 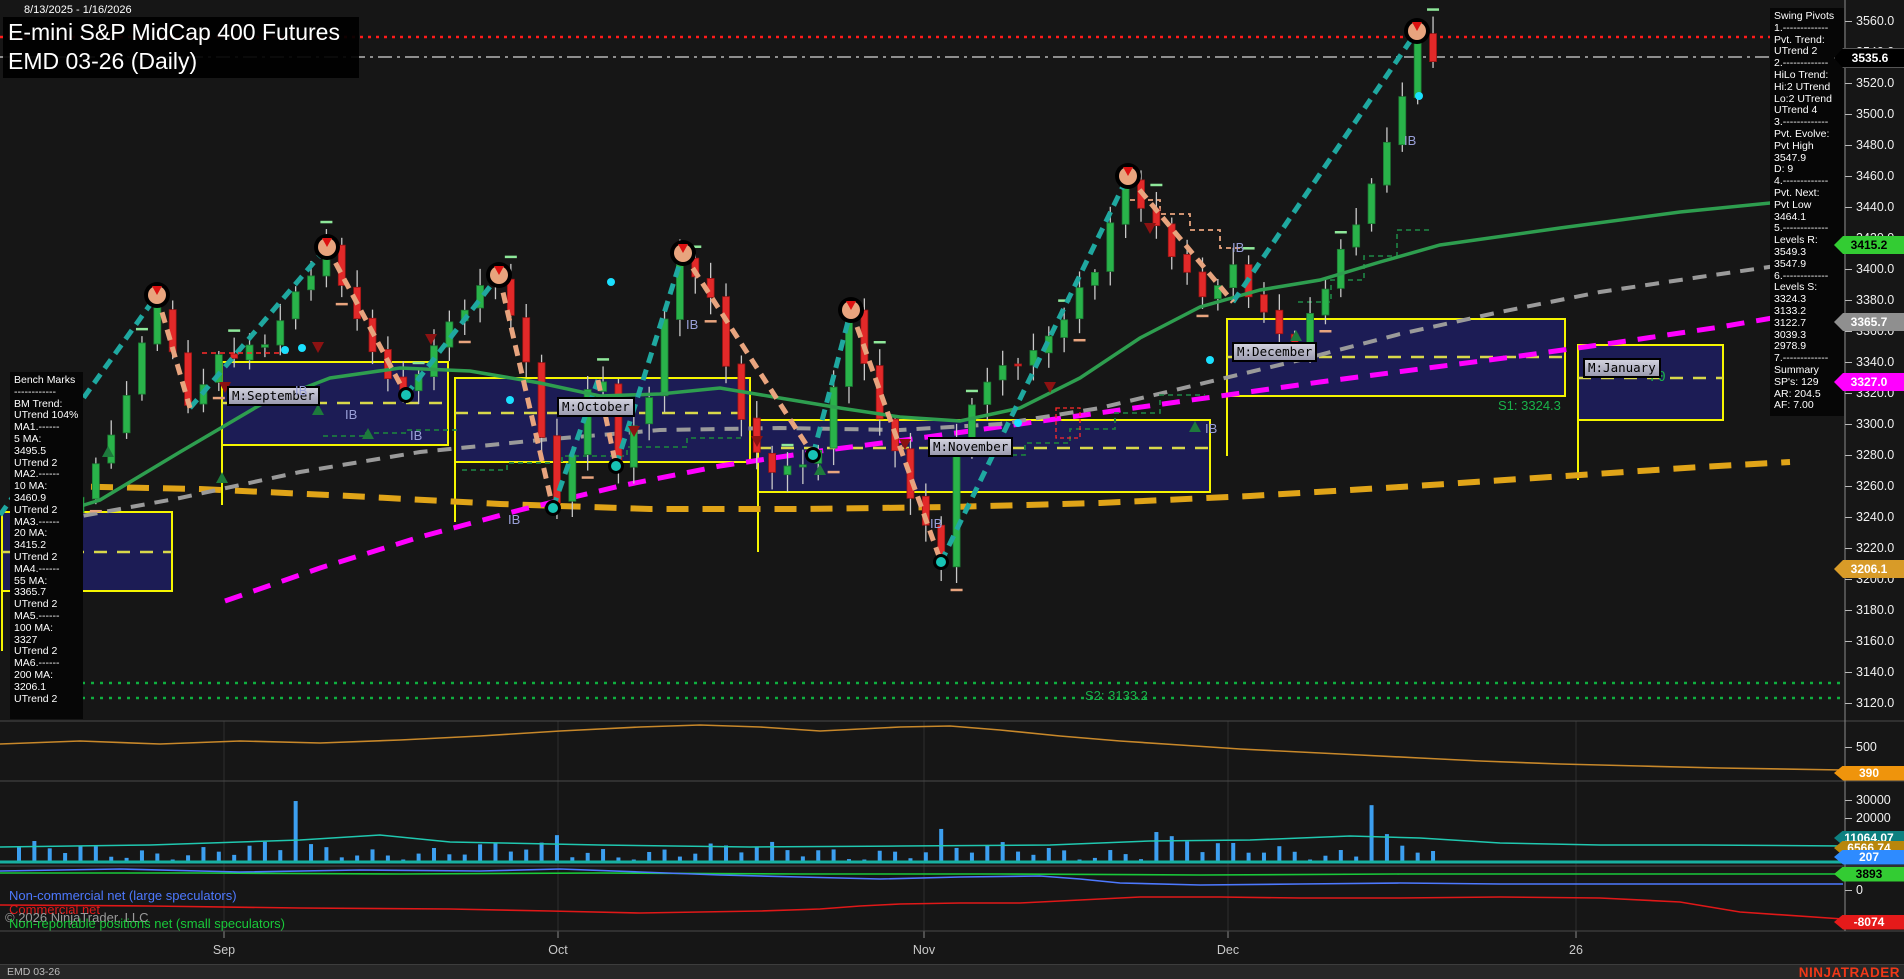 I want to click on bench-line: MA1.------, so click(x=37, y=427).